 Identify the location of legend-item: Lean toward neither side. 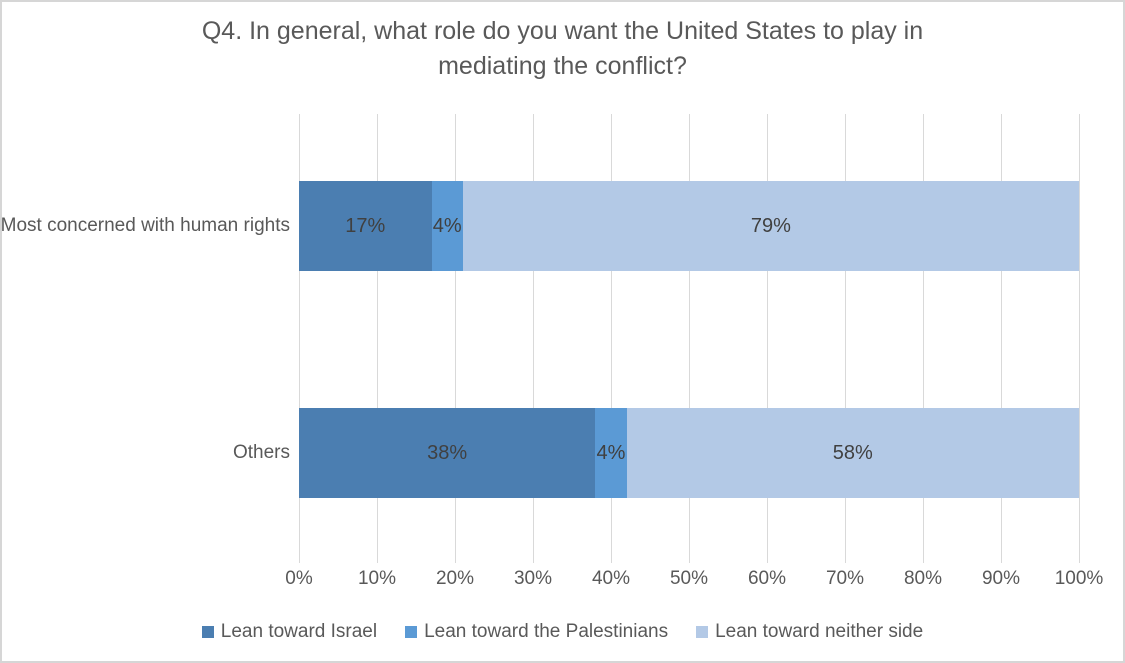
(809, 632).